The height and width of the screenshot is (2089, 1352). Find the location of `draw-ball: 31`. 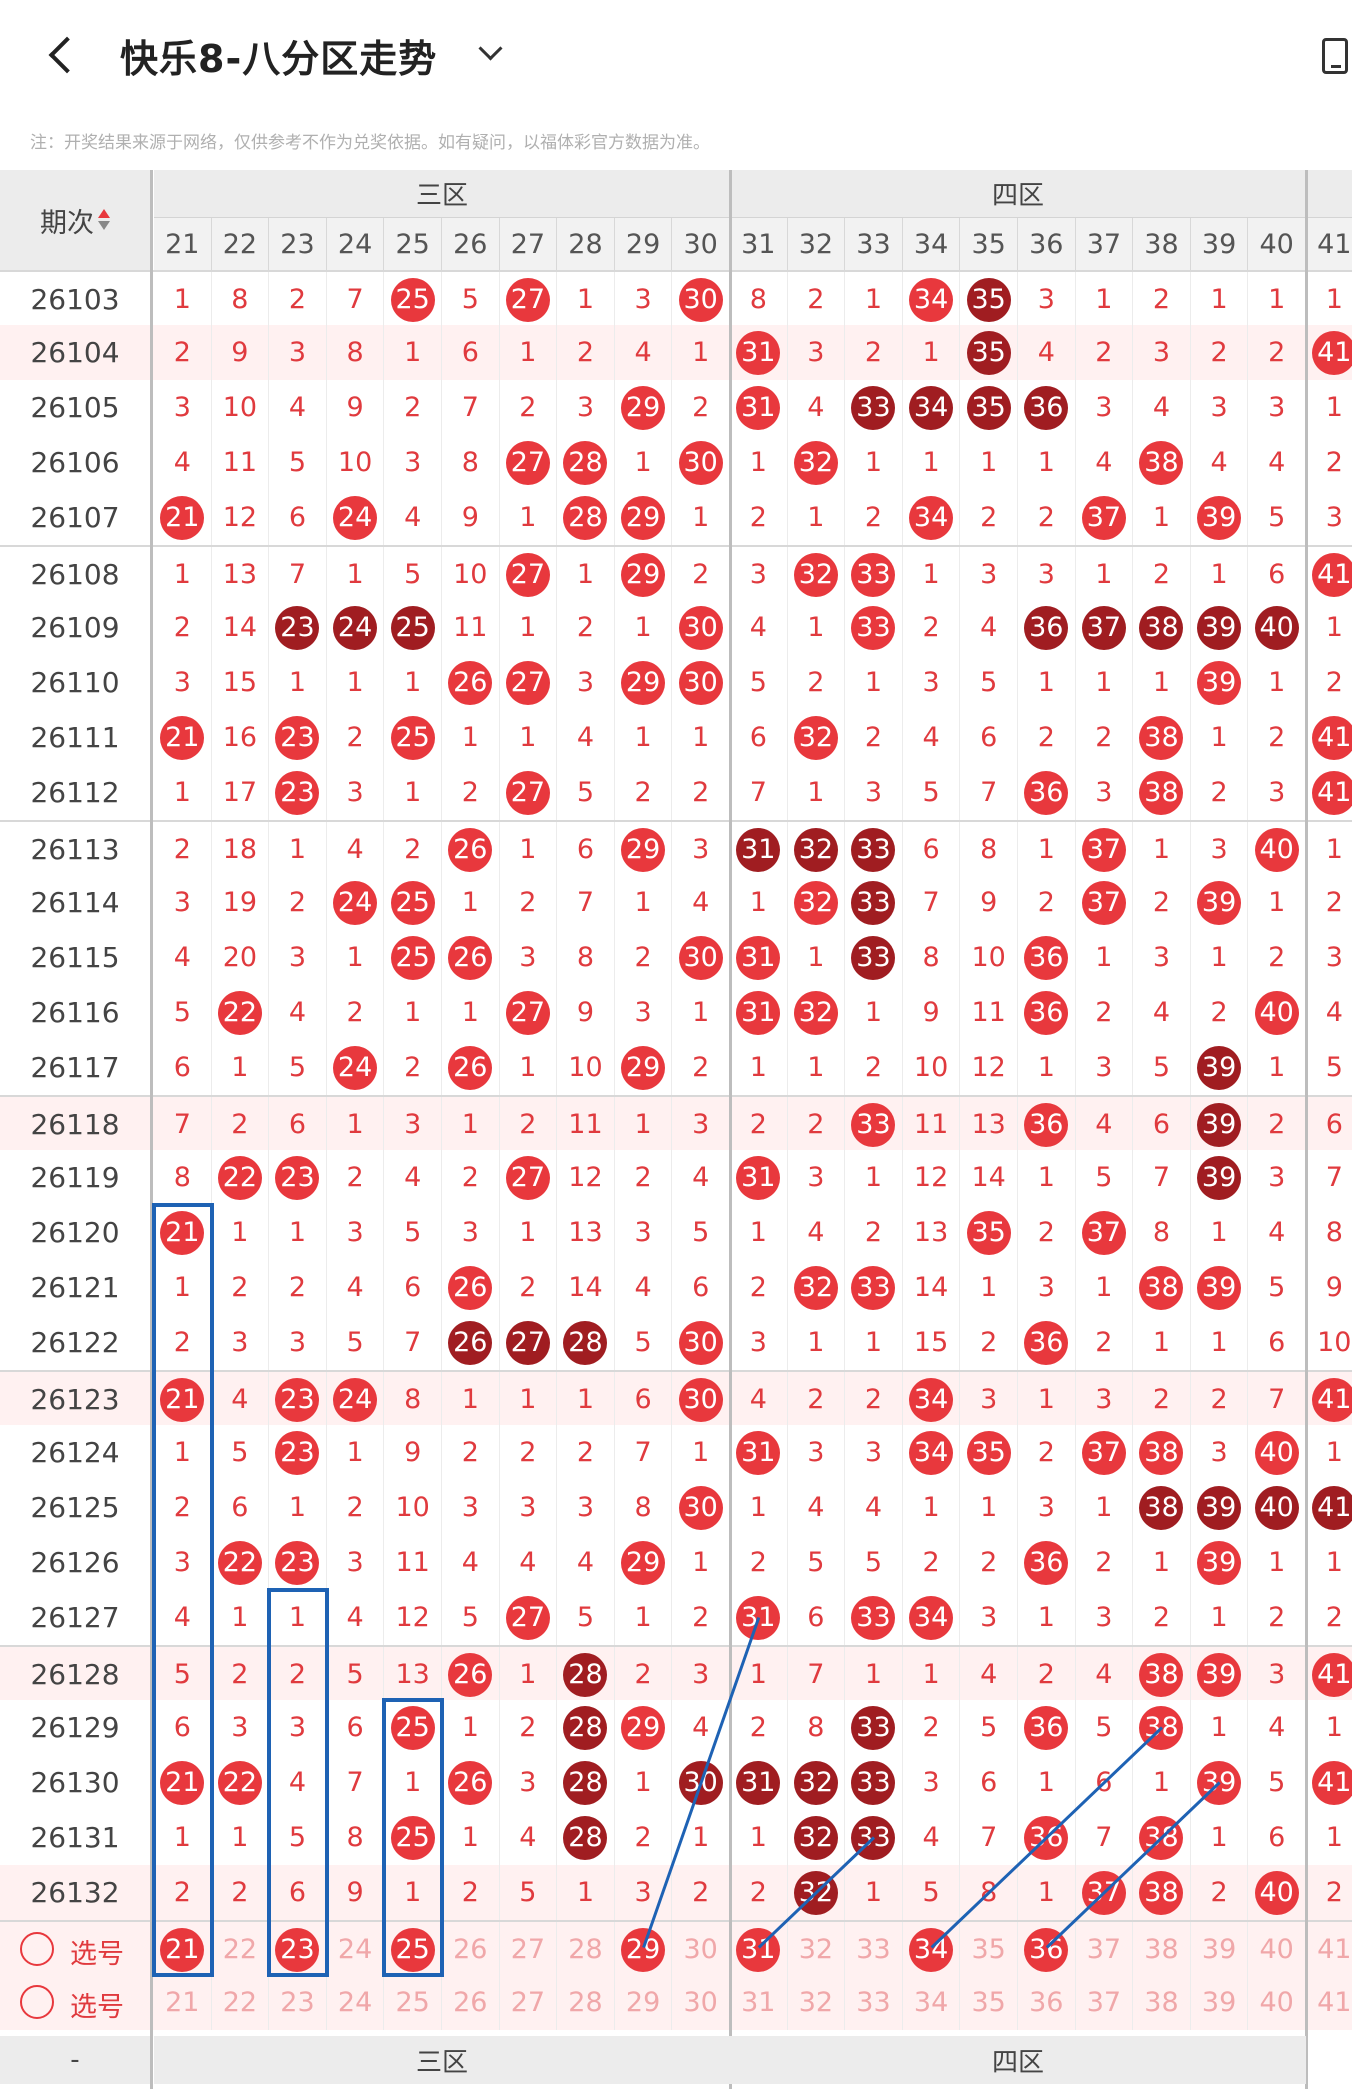

draw-ball: 31 is located at coordinates (758, 407).